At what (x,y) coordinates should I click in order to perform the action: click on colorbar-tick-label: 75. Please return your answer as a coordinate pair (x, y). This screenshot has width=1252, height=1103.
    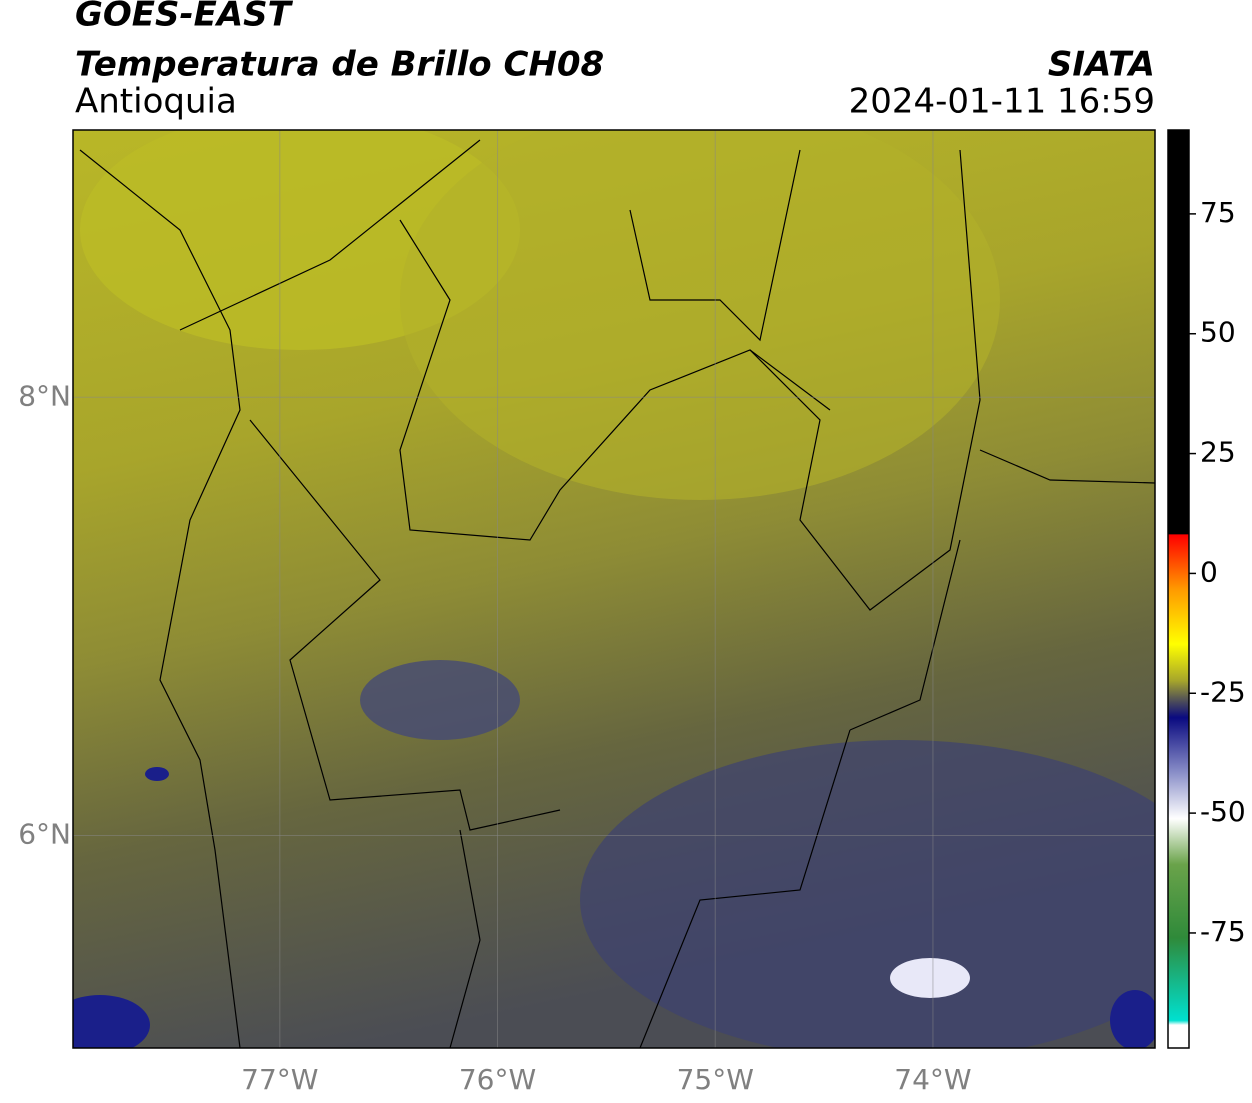
    Looking at the image, I should click on (1218, 212).